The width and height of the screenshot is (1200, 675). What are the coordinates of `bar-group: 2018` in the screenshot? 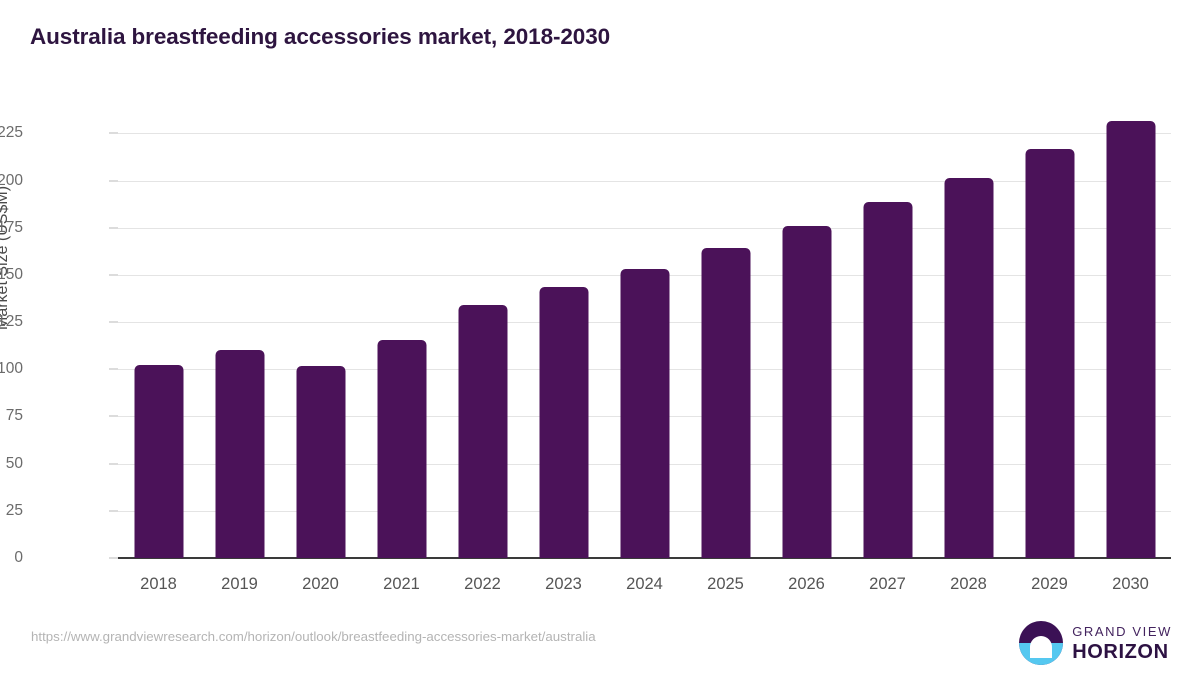 It's located at (158, 349).